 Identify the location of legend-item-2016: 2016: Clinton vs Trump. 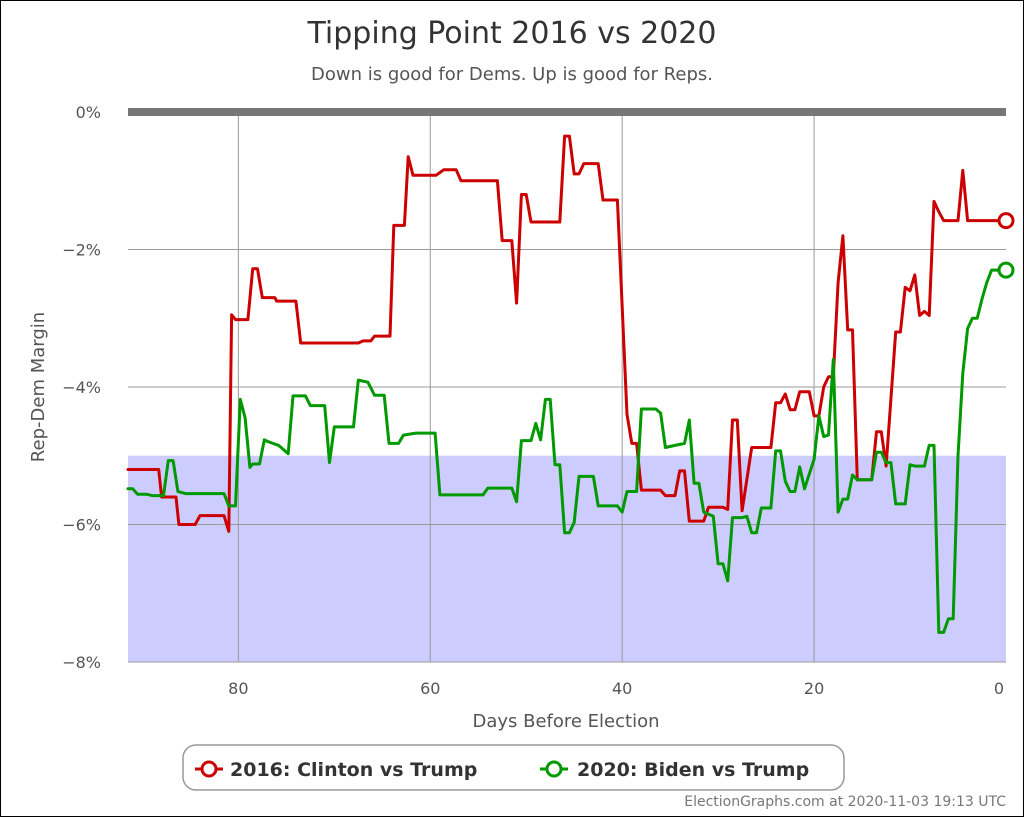
(336, 770).